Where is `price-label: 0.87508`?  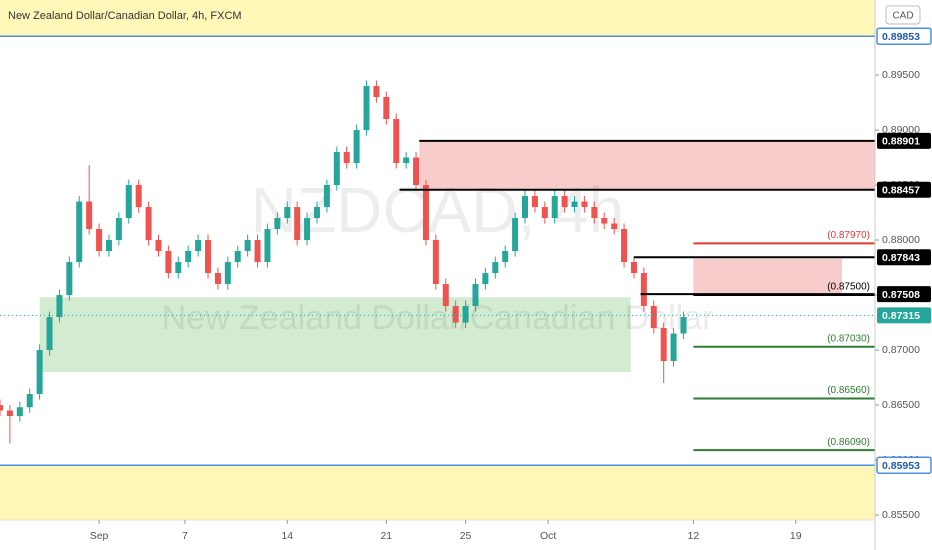
price-label: 0.87508 is located at coordinates (901, 295).